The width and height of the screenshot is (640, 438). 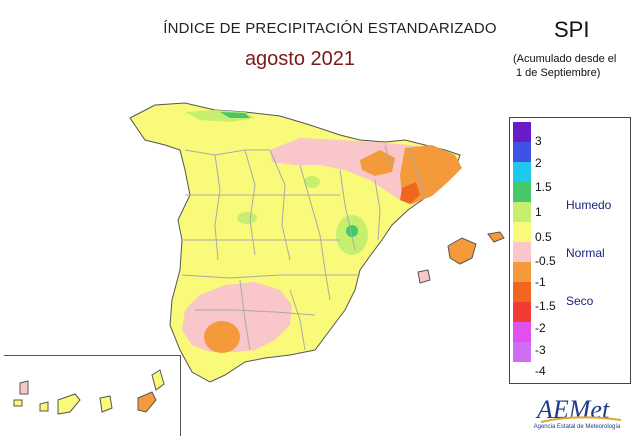 What do you see at coordinates (89, 392) in the screenshot?
I see `canary-islands` at bounding box center [89, 392].